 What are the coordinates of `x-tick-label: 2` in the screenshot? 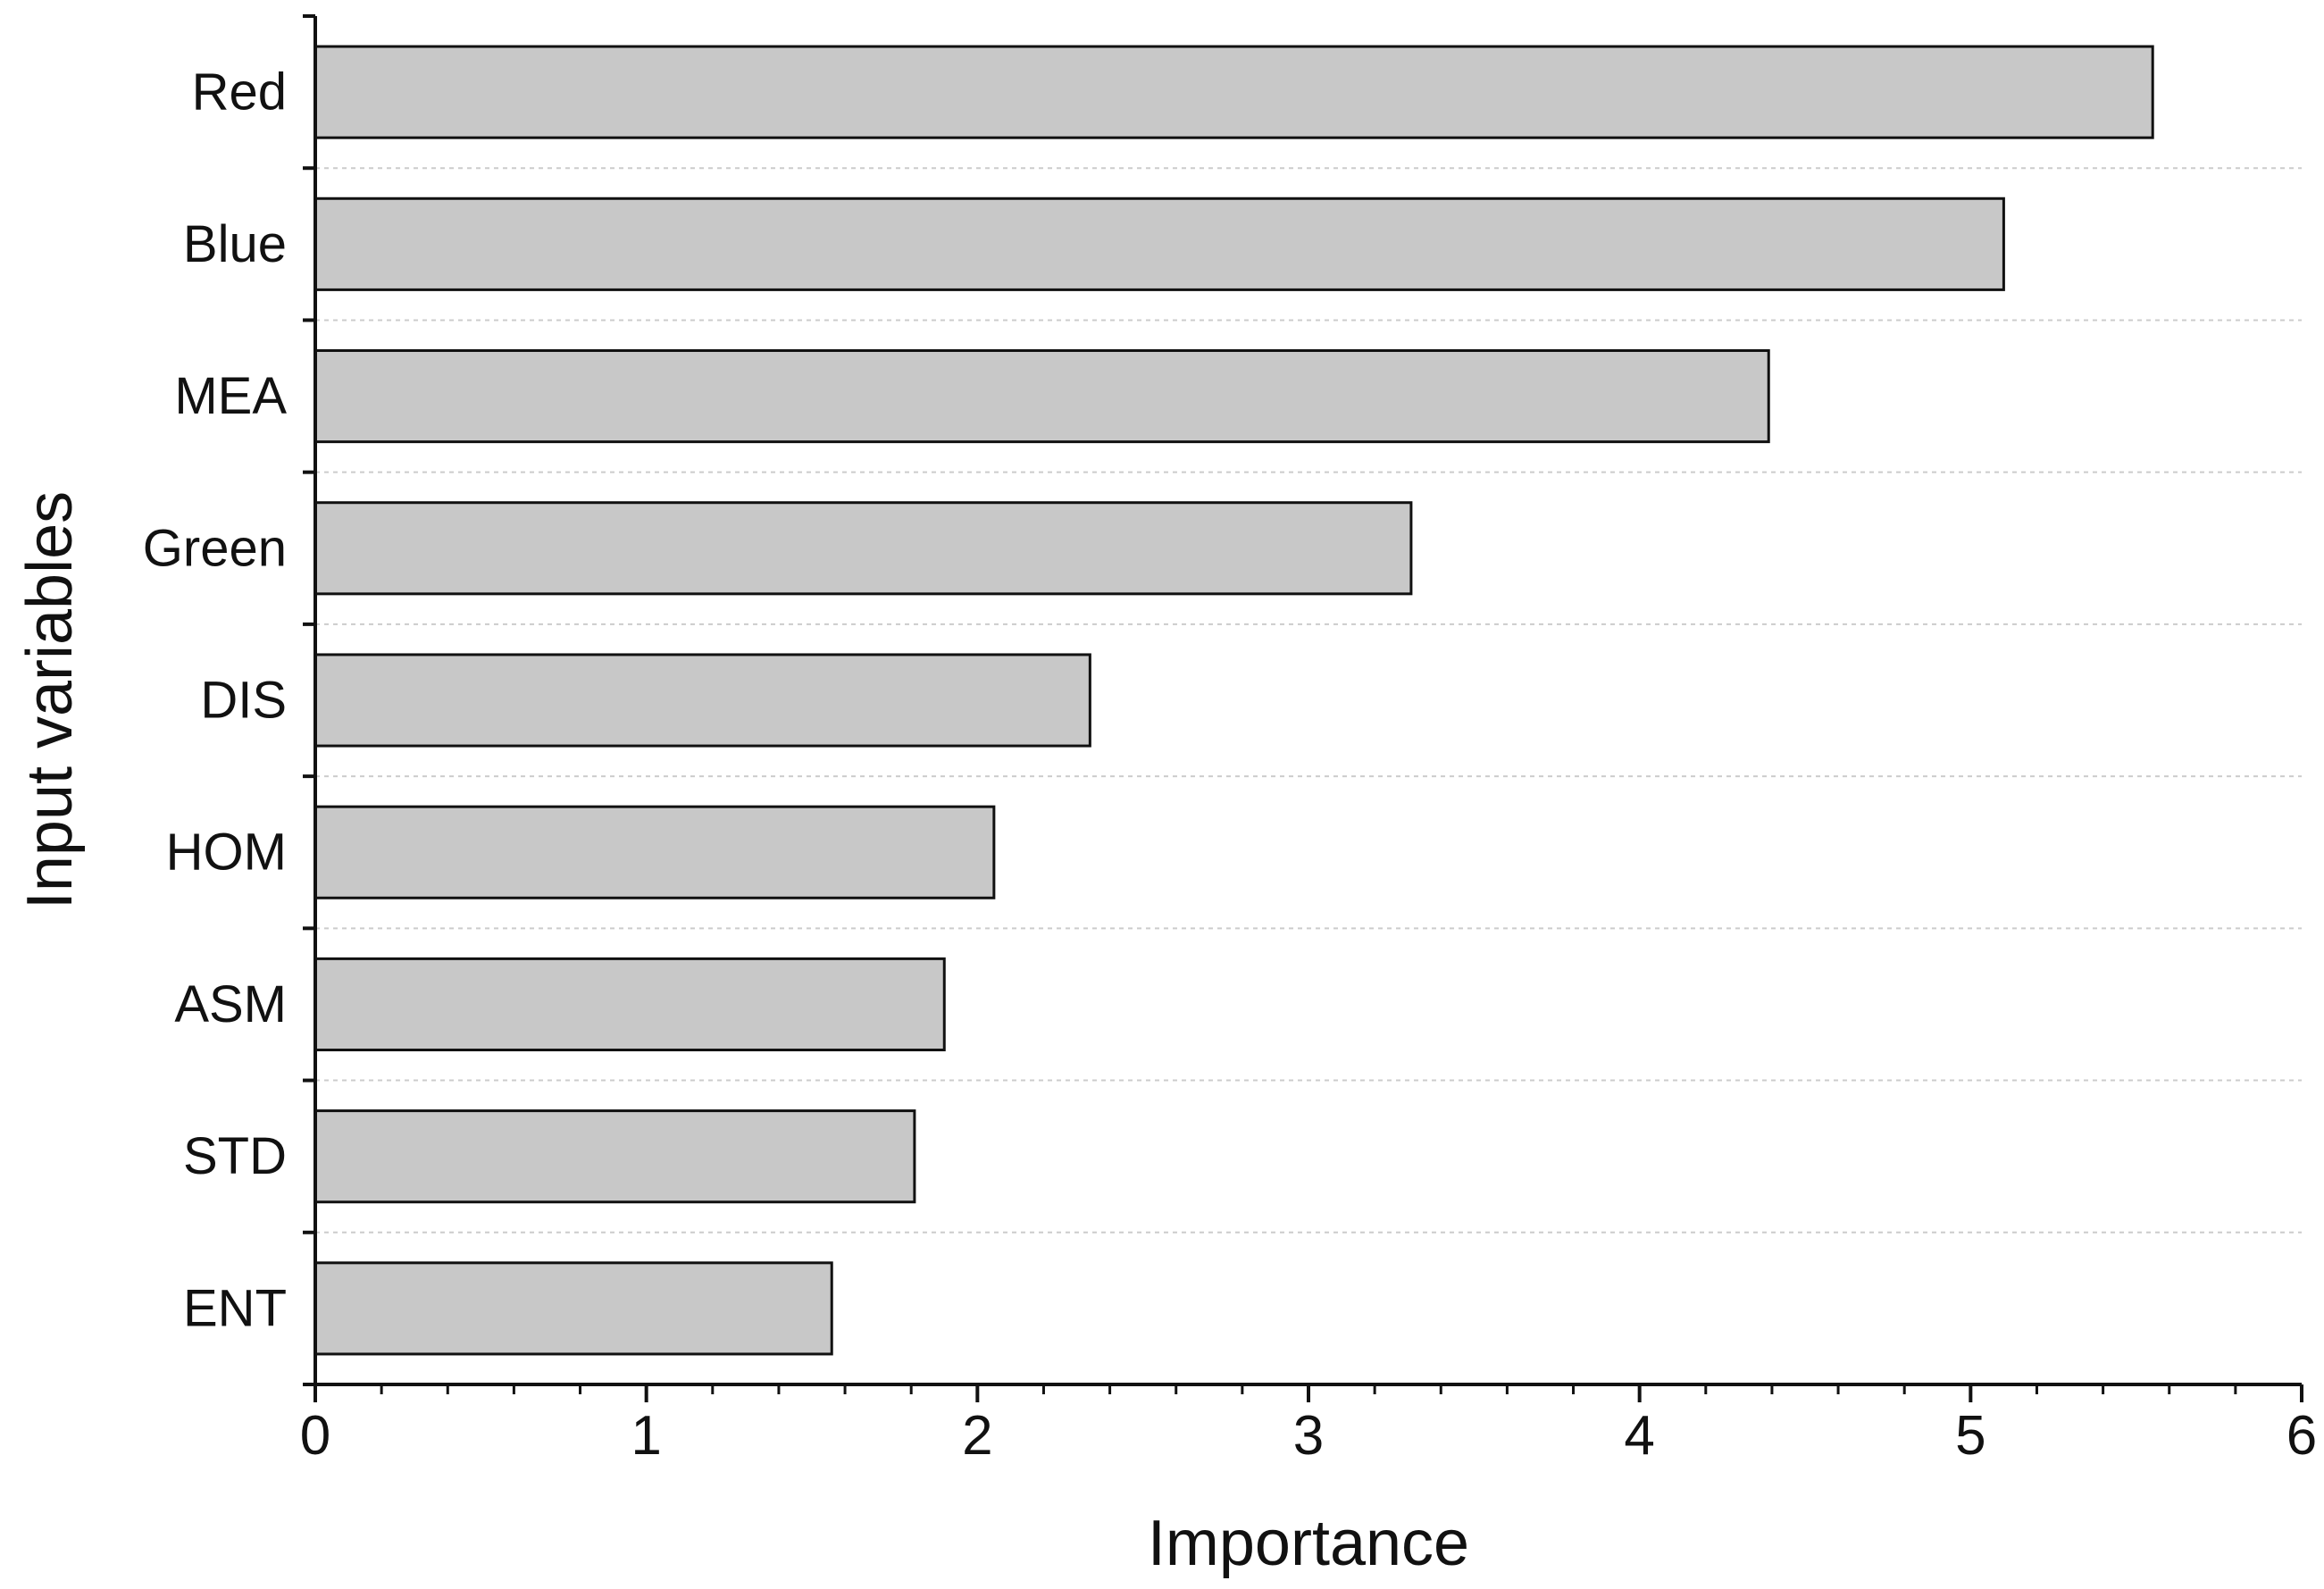 It's located at (977, 1436).